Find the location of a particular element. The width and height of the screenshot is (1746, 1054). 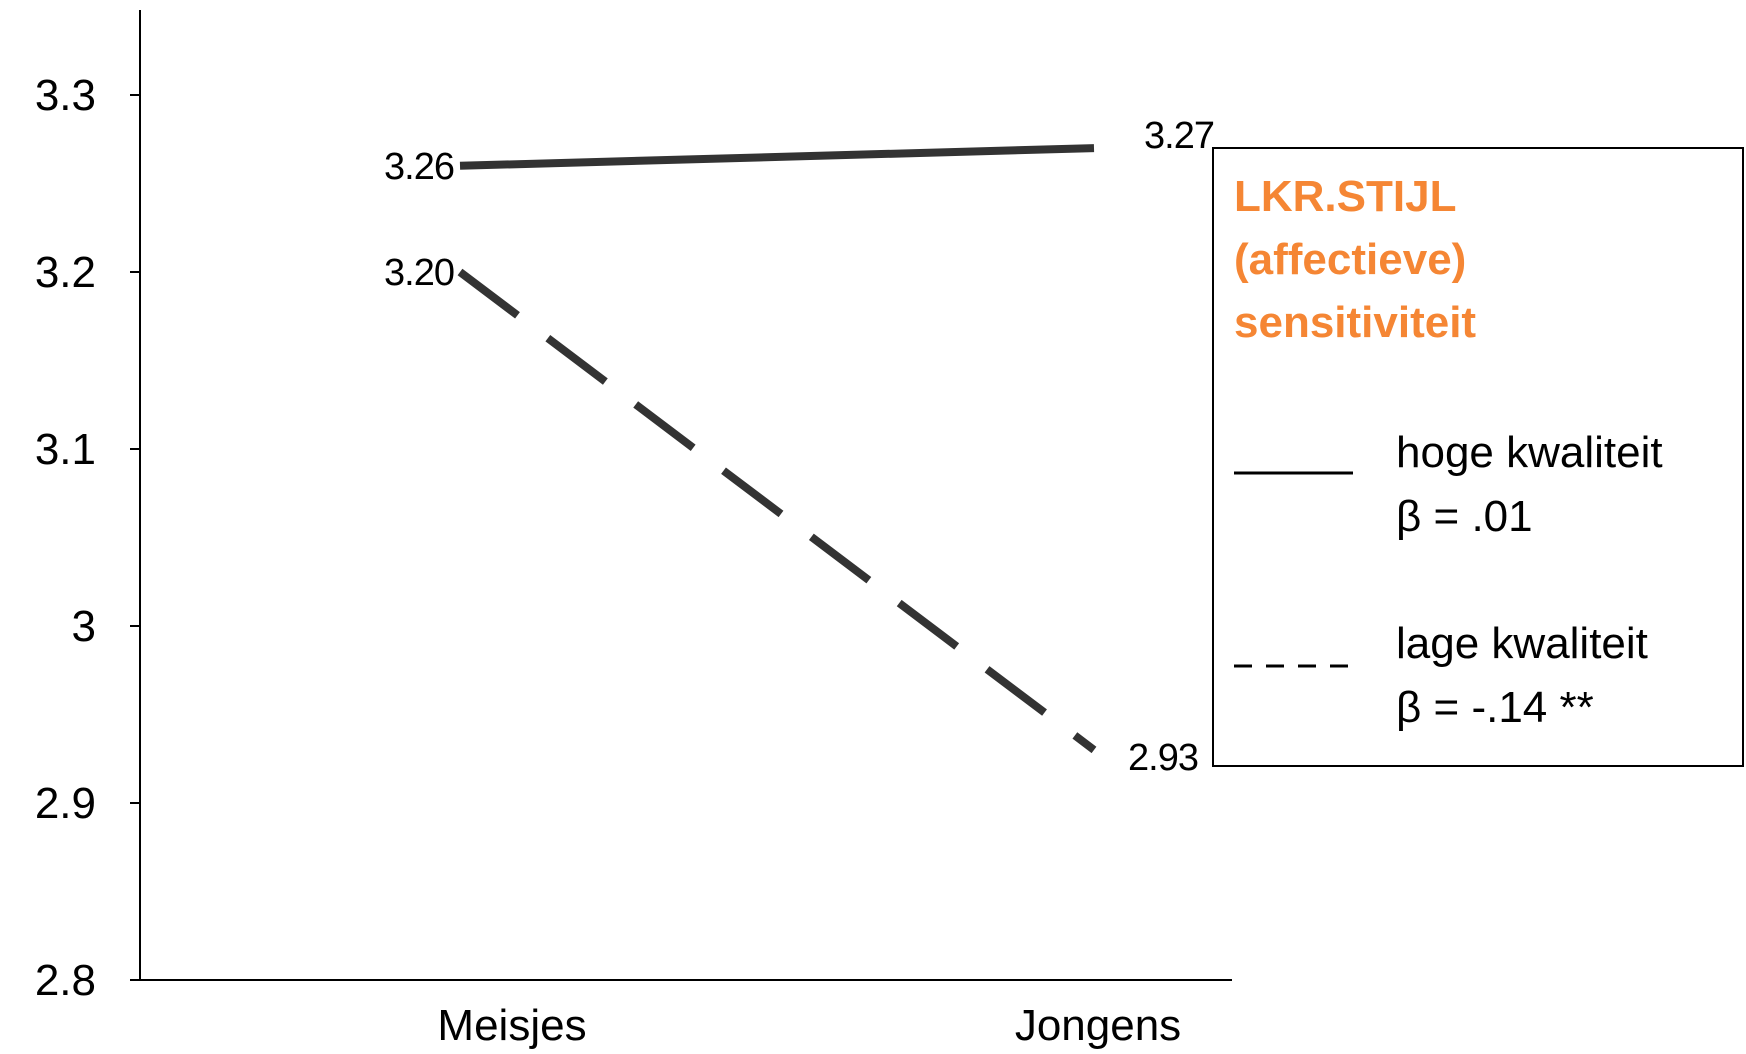

y-tick-label: 3.3 is located at coordinates (65, 95).